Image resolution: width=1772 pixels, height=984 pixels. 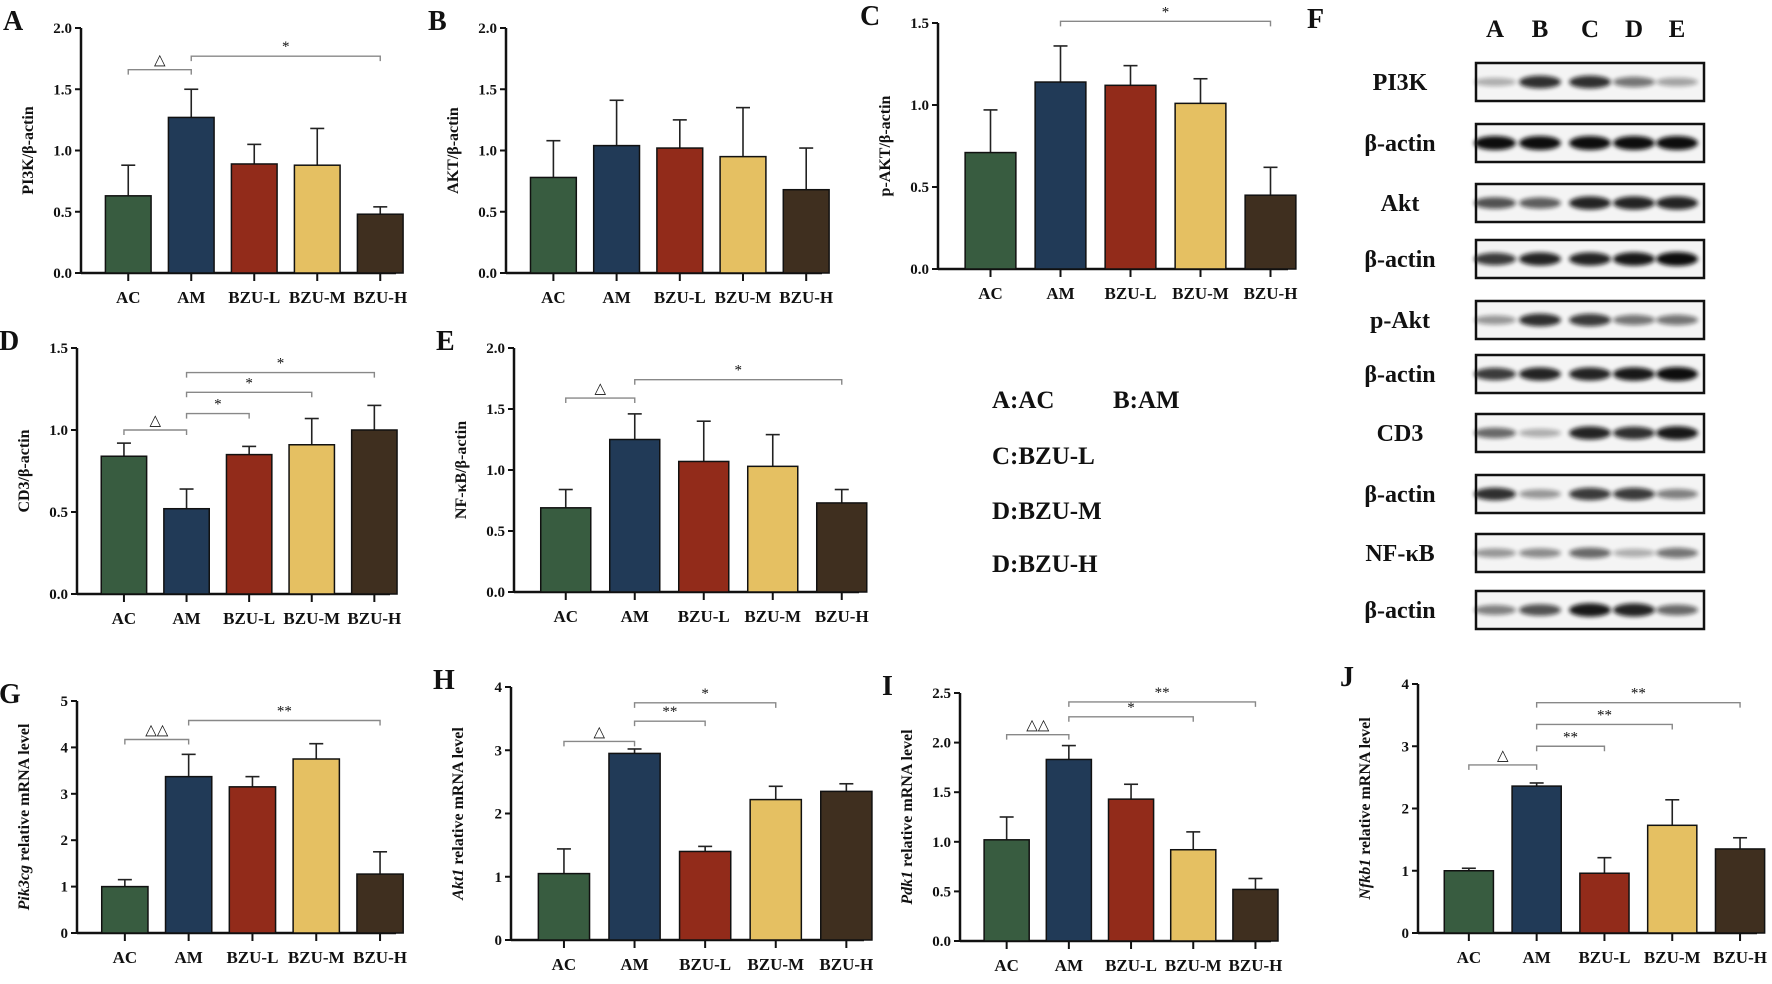 I want to click on significance-label: △△, so click(x=1038, y=726).